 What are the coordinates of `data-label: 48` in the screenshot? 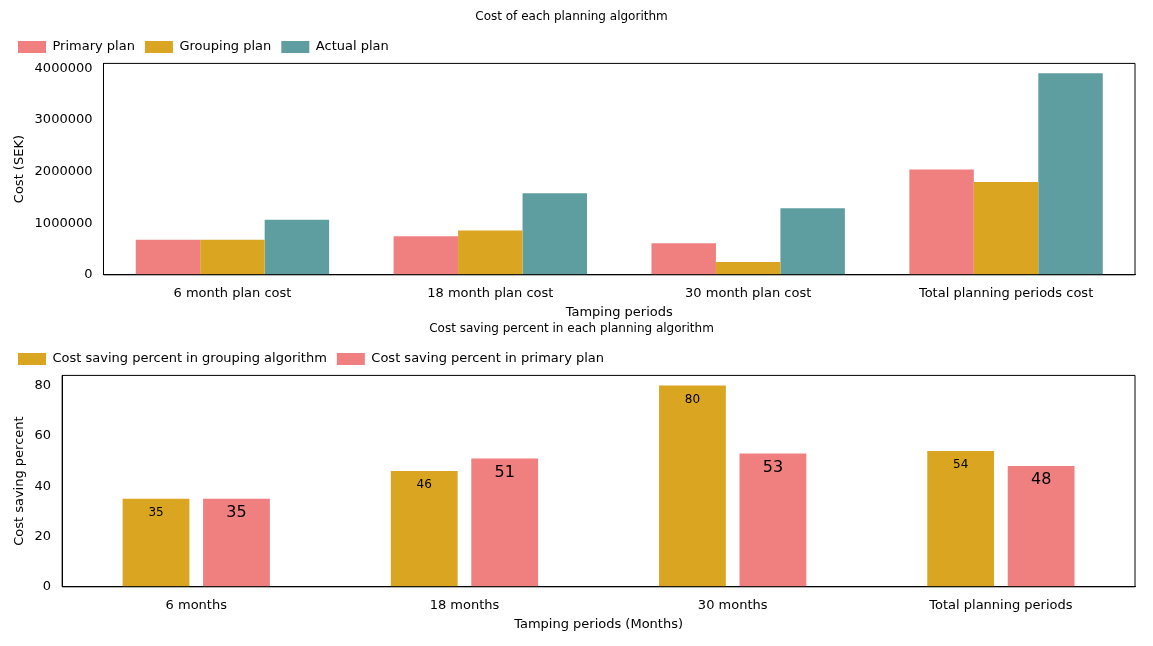 It's located at (1041, 479).